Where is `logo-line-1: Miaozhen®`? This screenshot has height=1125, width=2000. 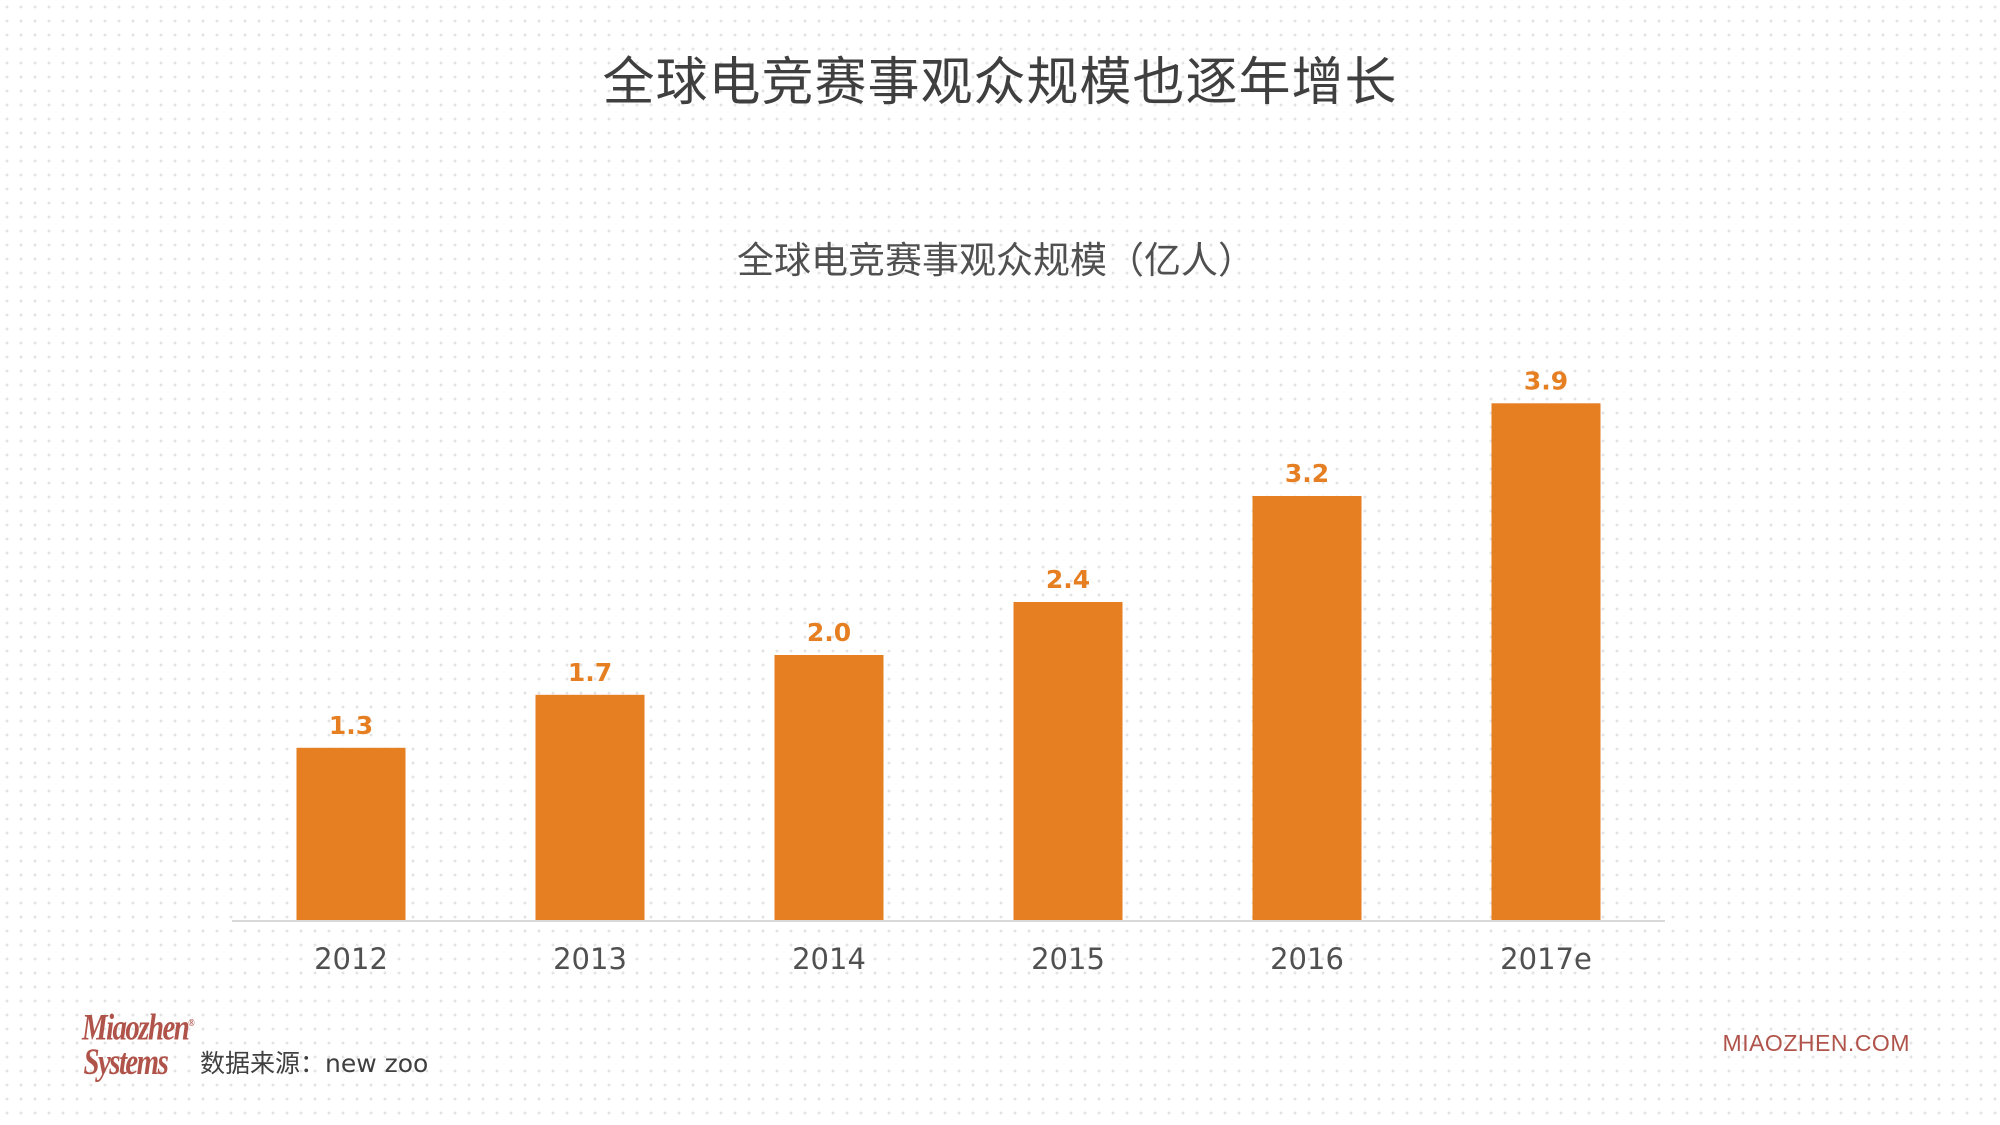
logo-line-1: Miaozhen® is located at coordinates (138, 1028).